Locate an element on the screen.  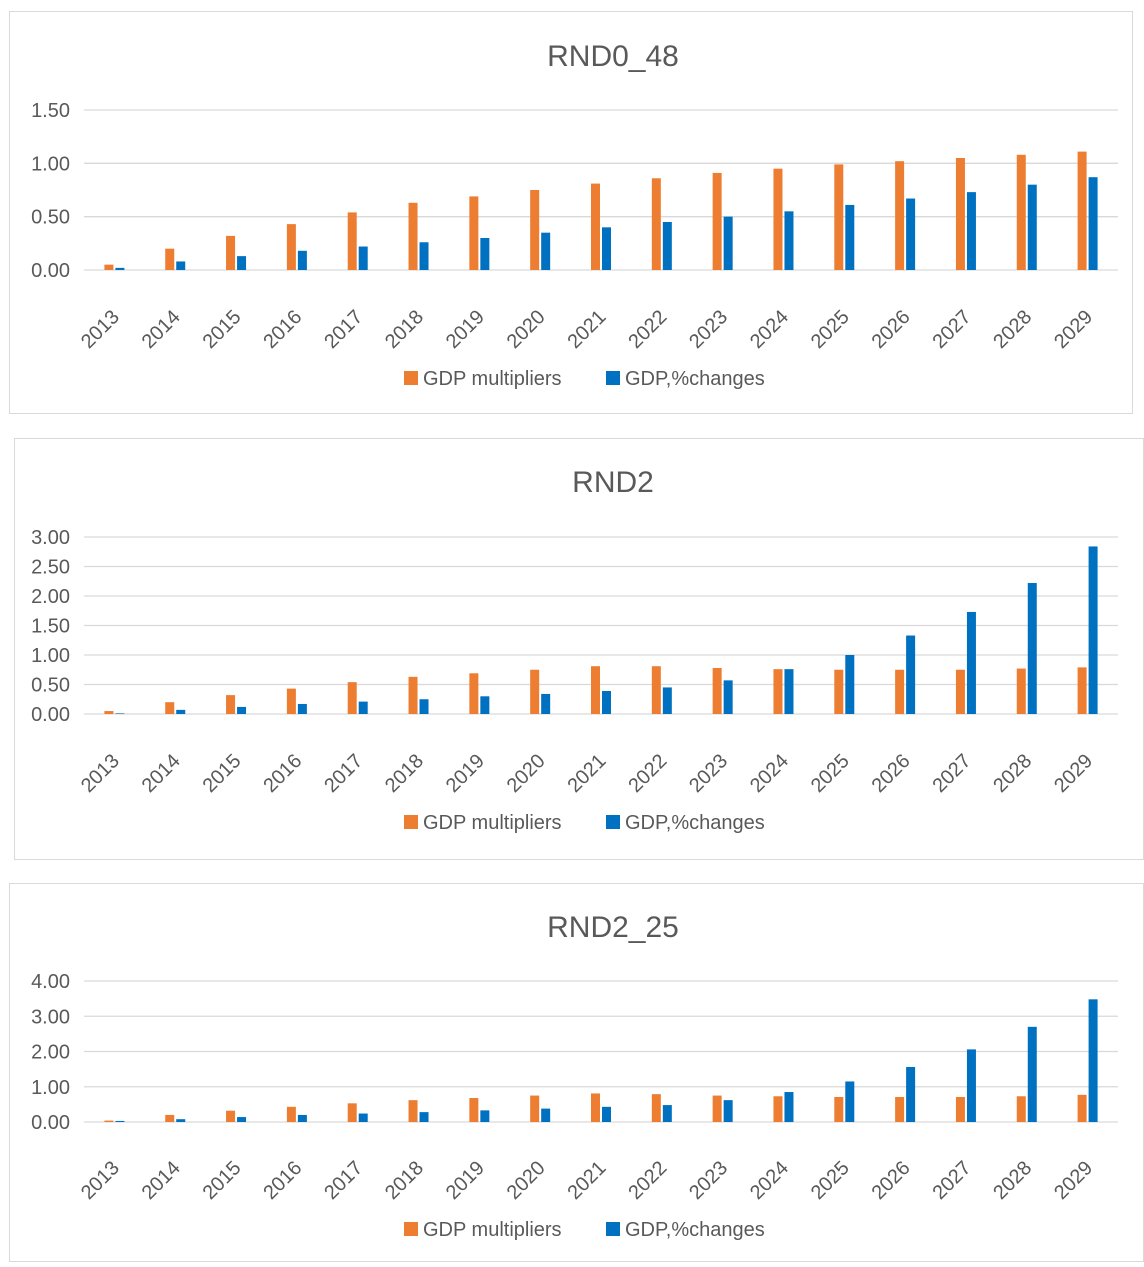
chart-title: RND2 is located at coordinates (613, 482).